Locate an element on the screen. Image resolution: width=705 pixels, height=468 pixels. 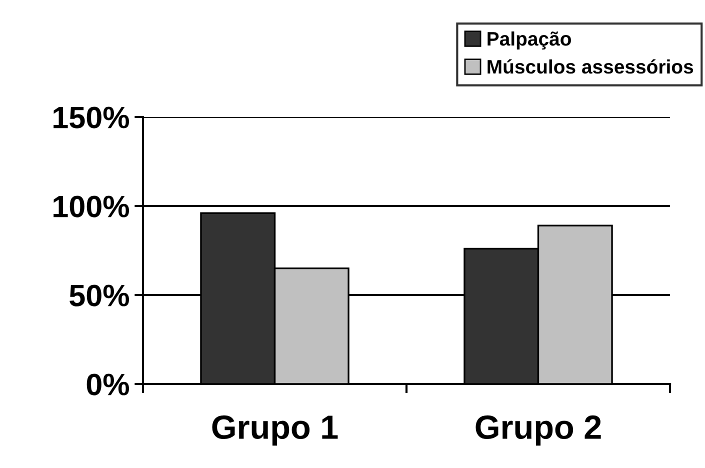
x-tick-label: Grupo 1 is located at coordinates (275, 430).